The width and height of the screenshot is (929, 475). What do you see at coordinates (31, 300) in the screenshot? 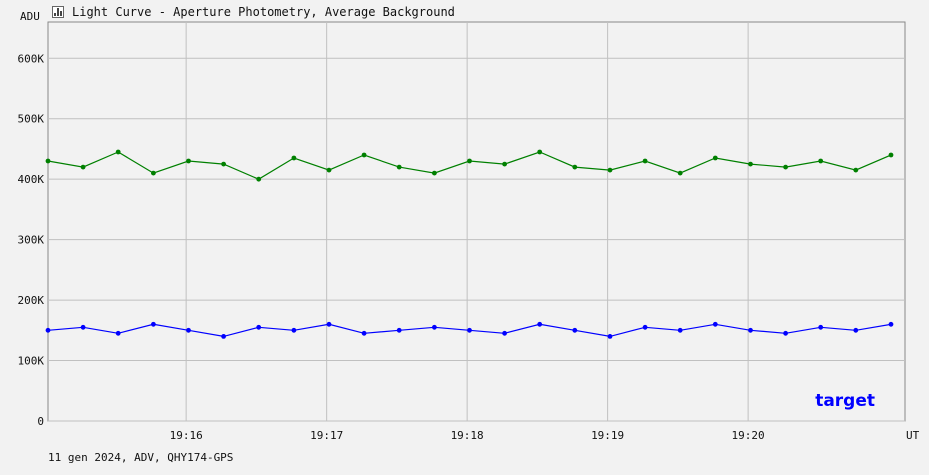
I see `y-tick-label: 200K` at bounding box center [31, 300].